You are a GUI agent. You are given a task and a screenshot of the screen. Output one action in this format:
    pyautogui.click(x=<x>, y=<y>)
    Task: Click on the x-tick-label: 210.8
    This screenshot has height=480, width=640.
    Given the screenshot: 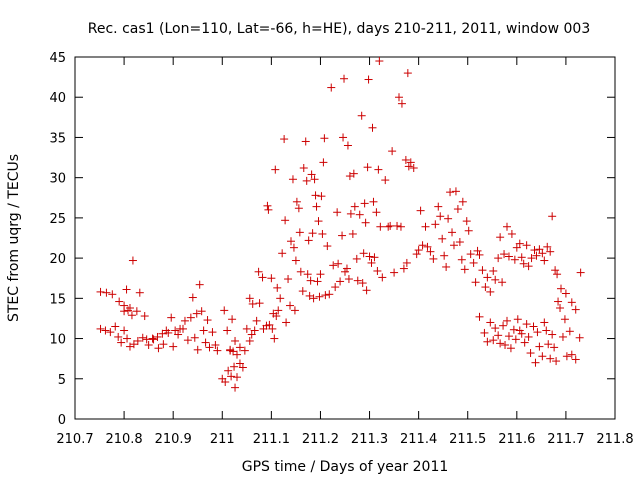 What is the action you would take?
    pyautogui.click(x=123, y=439)
    